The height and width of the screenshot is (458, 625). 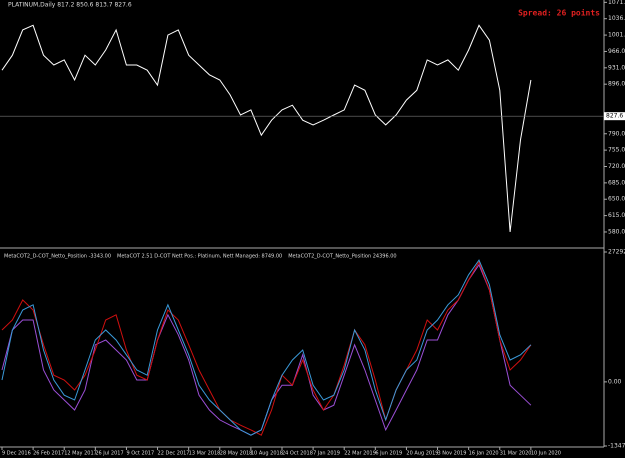 I want to click on last-price-box, so click(x=614, y=116).